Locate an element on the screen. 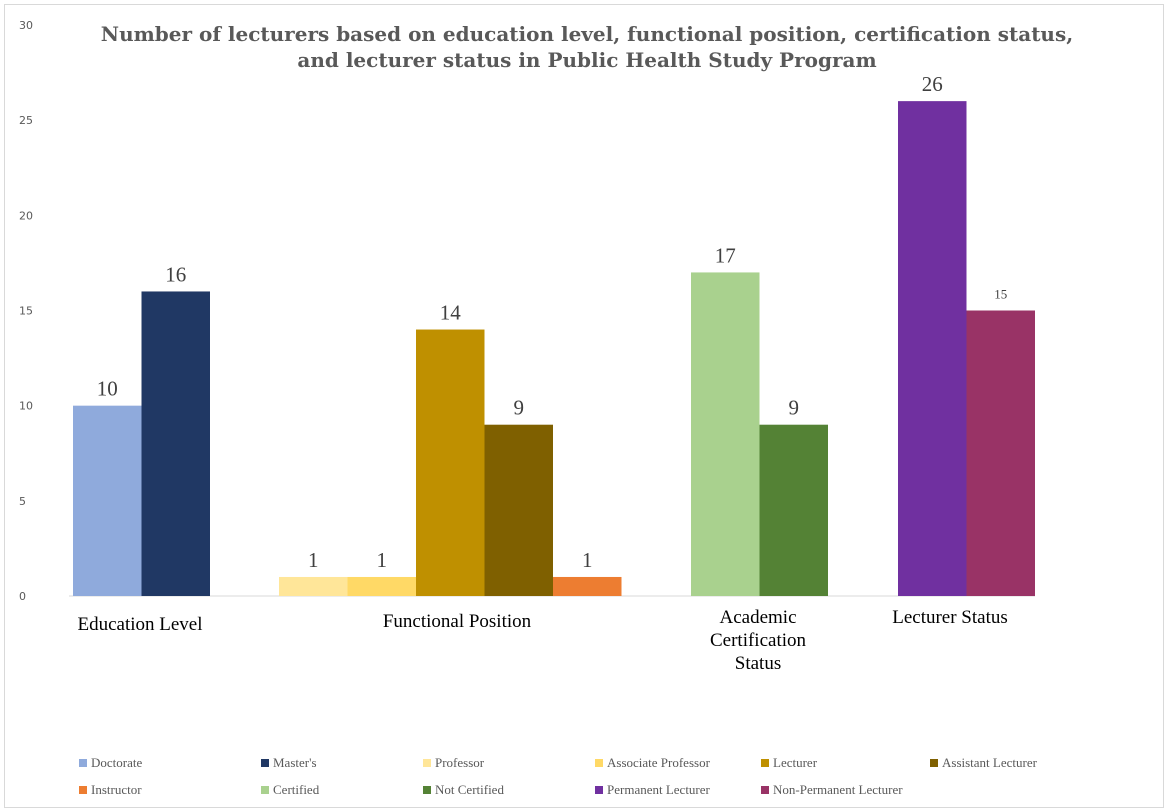  category-label: Lecturer Status is located at coordinates (950, 617).